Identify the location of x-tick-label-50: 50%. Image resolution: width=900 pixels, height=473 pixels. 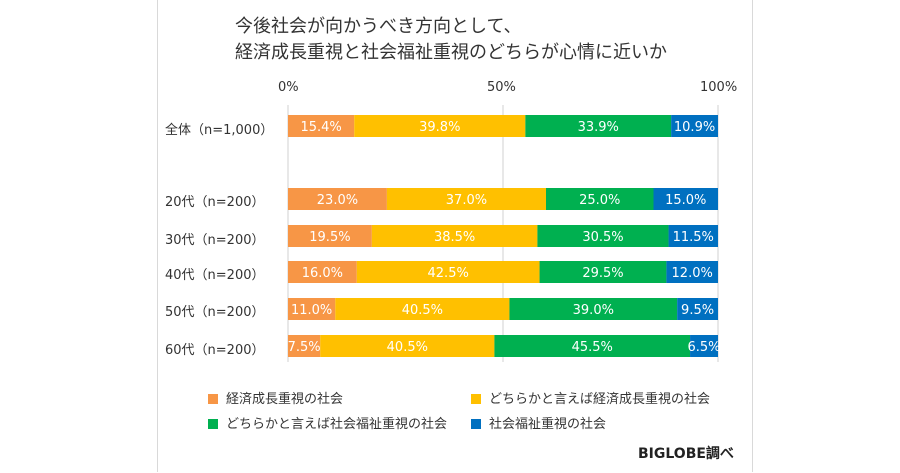
(501, 87).